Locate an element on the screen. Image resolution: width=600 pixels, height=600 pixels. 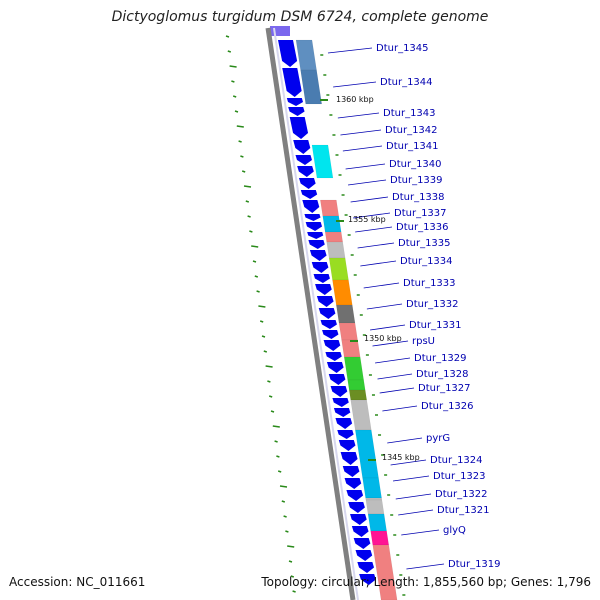
gene-label: pyrG is located at coordinates (438, 438).